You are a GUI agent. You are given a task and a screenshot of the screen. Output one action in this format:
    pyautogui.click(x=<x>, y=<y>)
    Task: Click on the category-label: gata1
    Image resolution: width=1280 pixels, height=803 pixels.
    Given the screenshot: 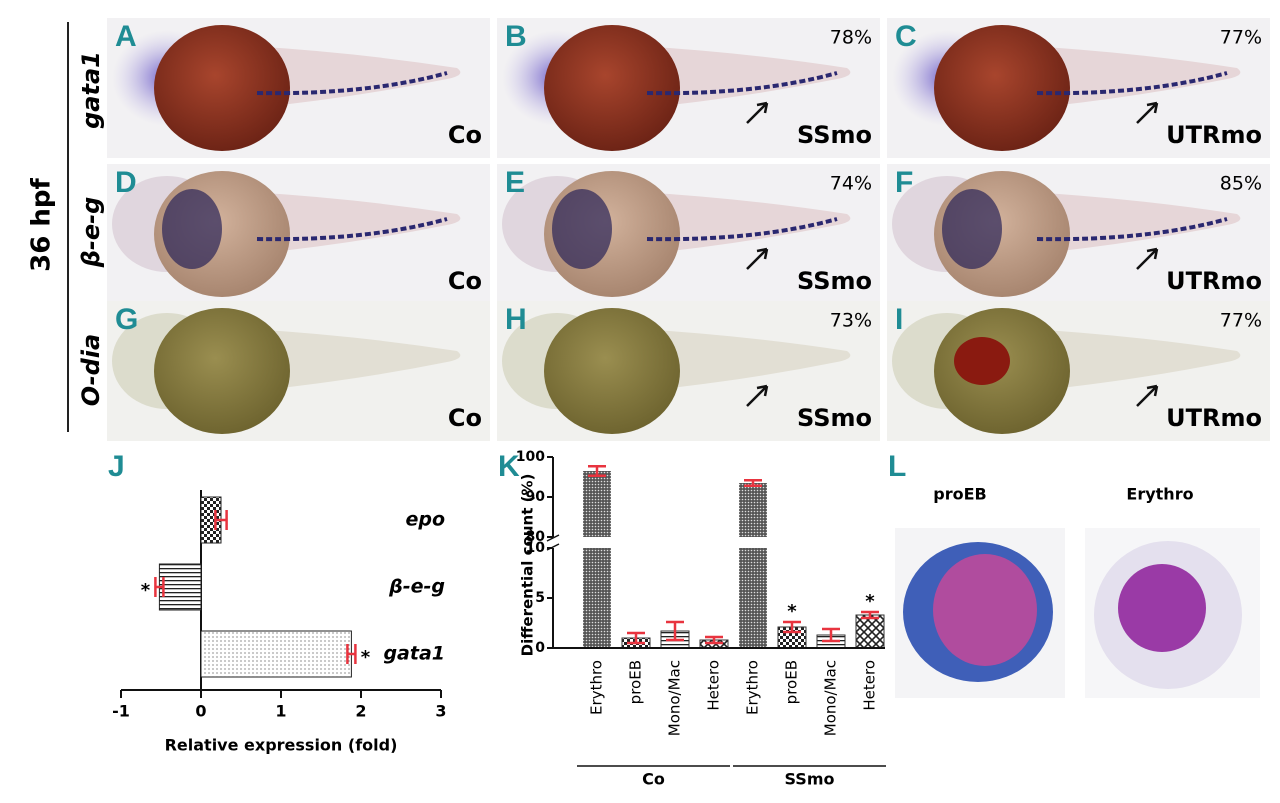 What is the action you would take?
    pyautogui.click(x=414, y=654)
    